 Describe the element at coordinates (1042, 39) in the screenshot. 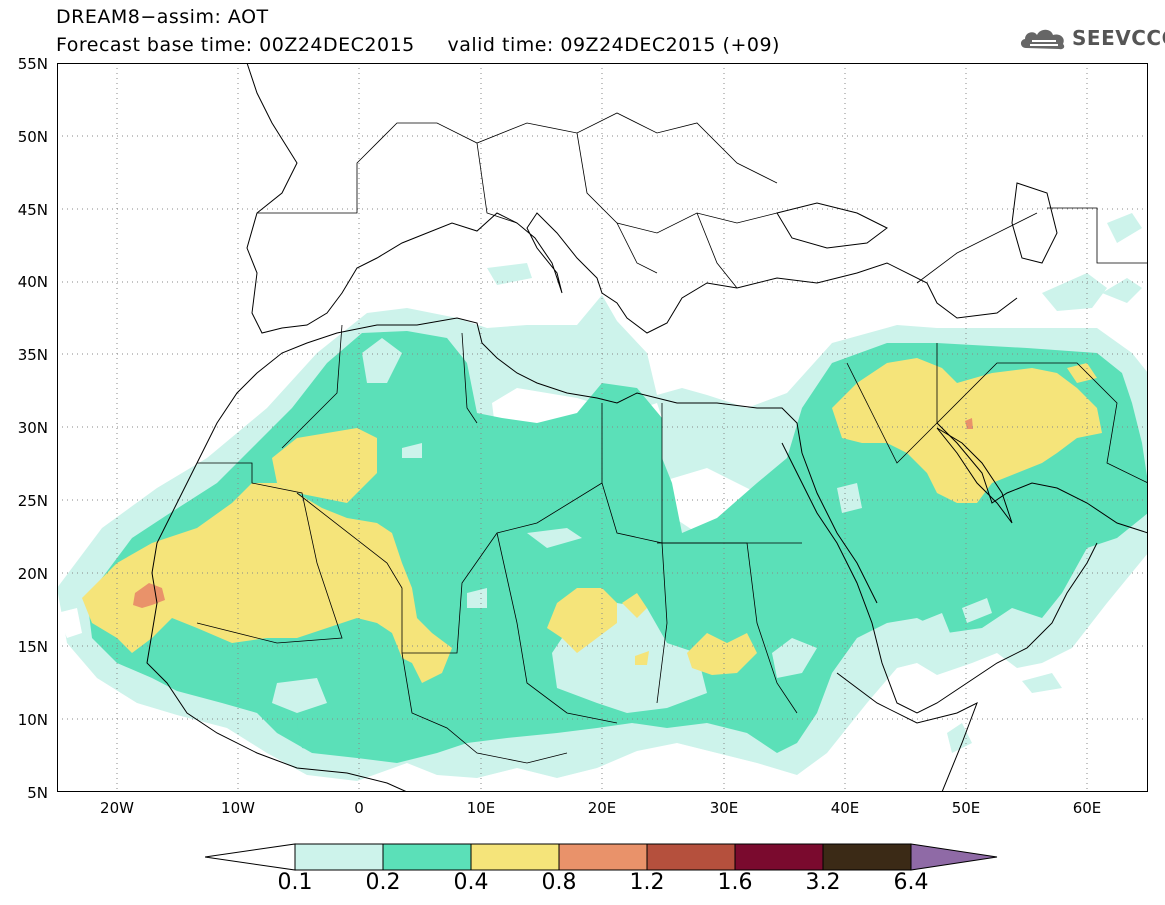

I see `cloud-icon` at that location.